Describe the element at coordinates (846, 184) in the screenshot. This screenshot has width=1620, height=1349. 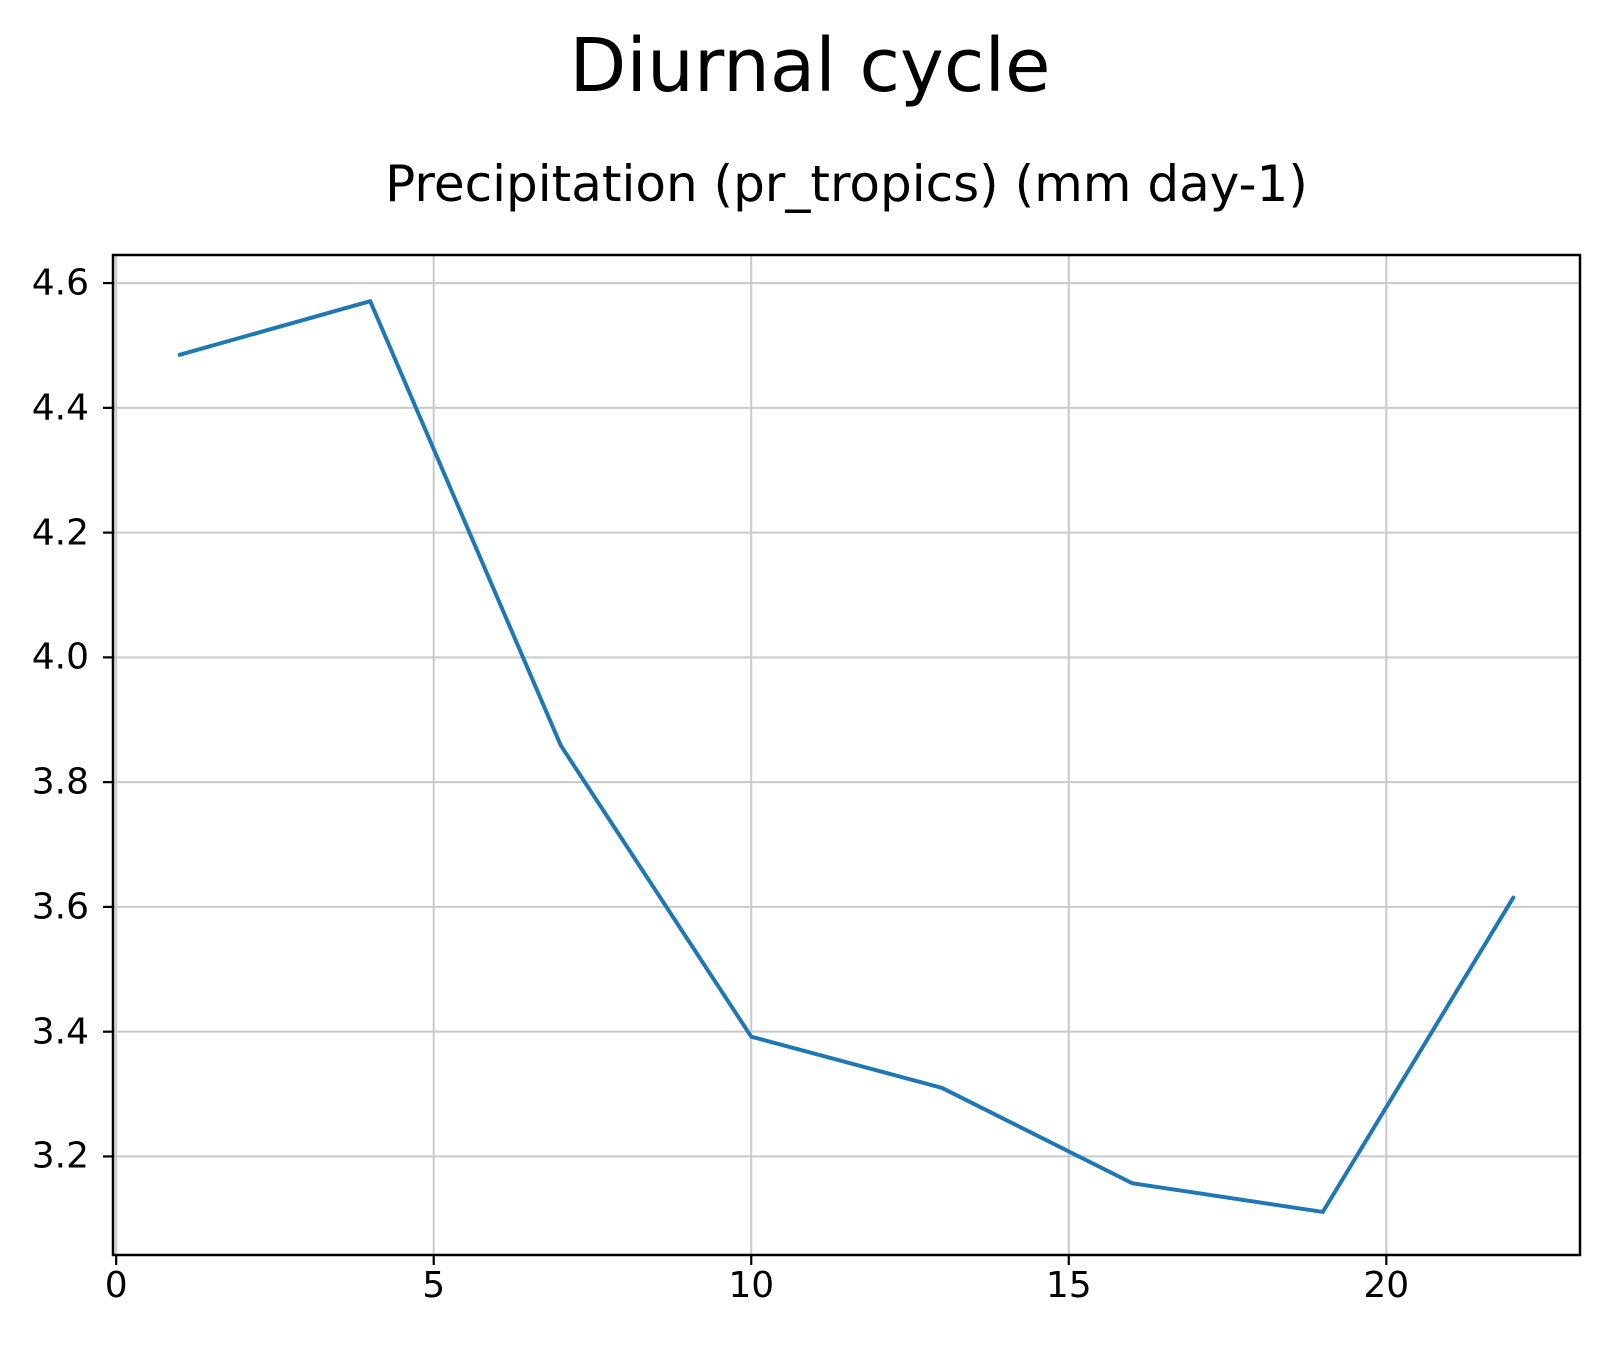
I see `chart-subtitle: Precipitation (pr_tropics) (mm day-1)` at that location.